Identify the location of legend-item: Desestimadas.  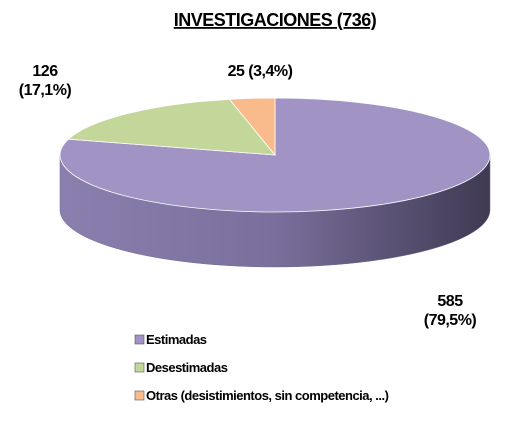
(181, 367).